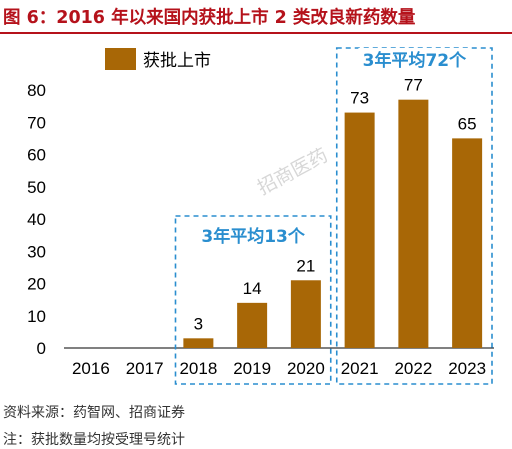 This screenshot has height=449, width=512. I want to click on x-tick-label: 2023, so click(467, 368).